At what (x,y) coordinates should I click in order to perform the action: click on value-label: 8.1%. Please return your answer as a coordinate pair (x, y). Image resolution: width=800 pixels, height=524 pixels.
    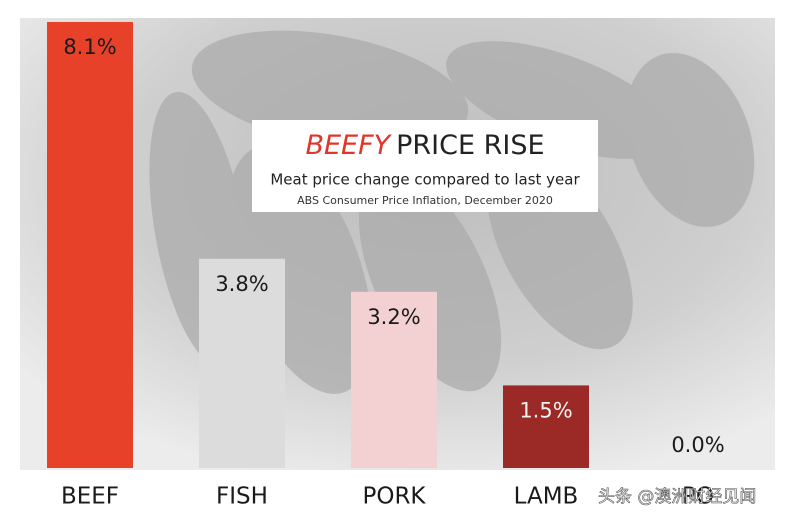
    Looking at the image, I should click on (89, 47).